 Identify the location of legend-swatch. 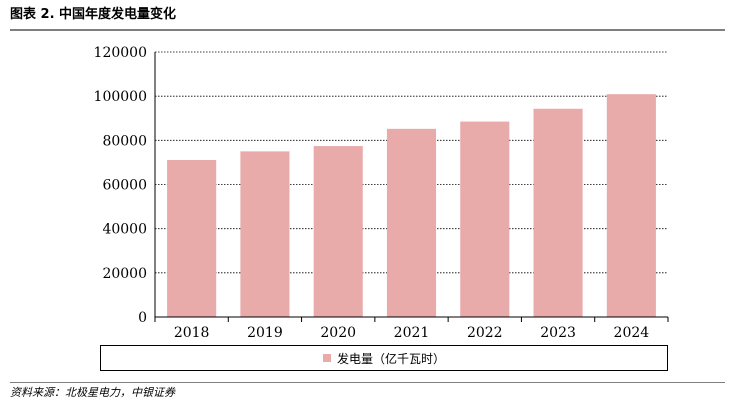
(326, 358).